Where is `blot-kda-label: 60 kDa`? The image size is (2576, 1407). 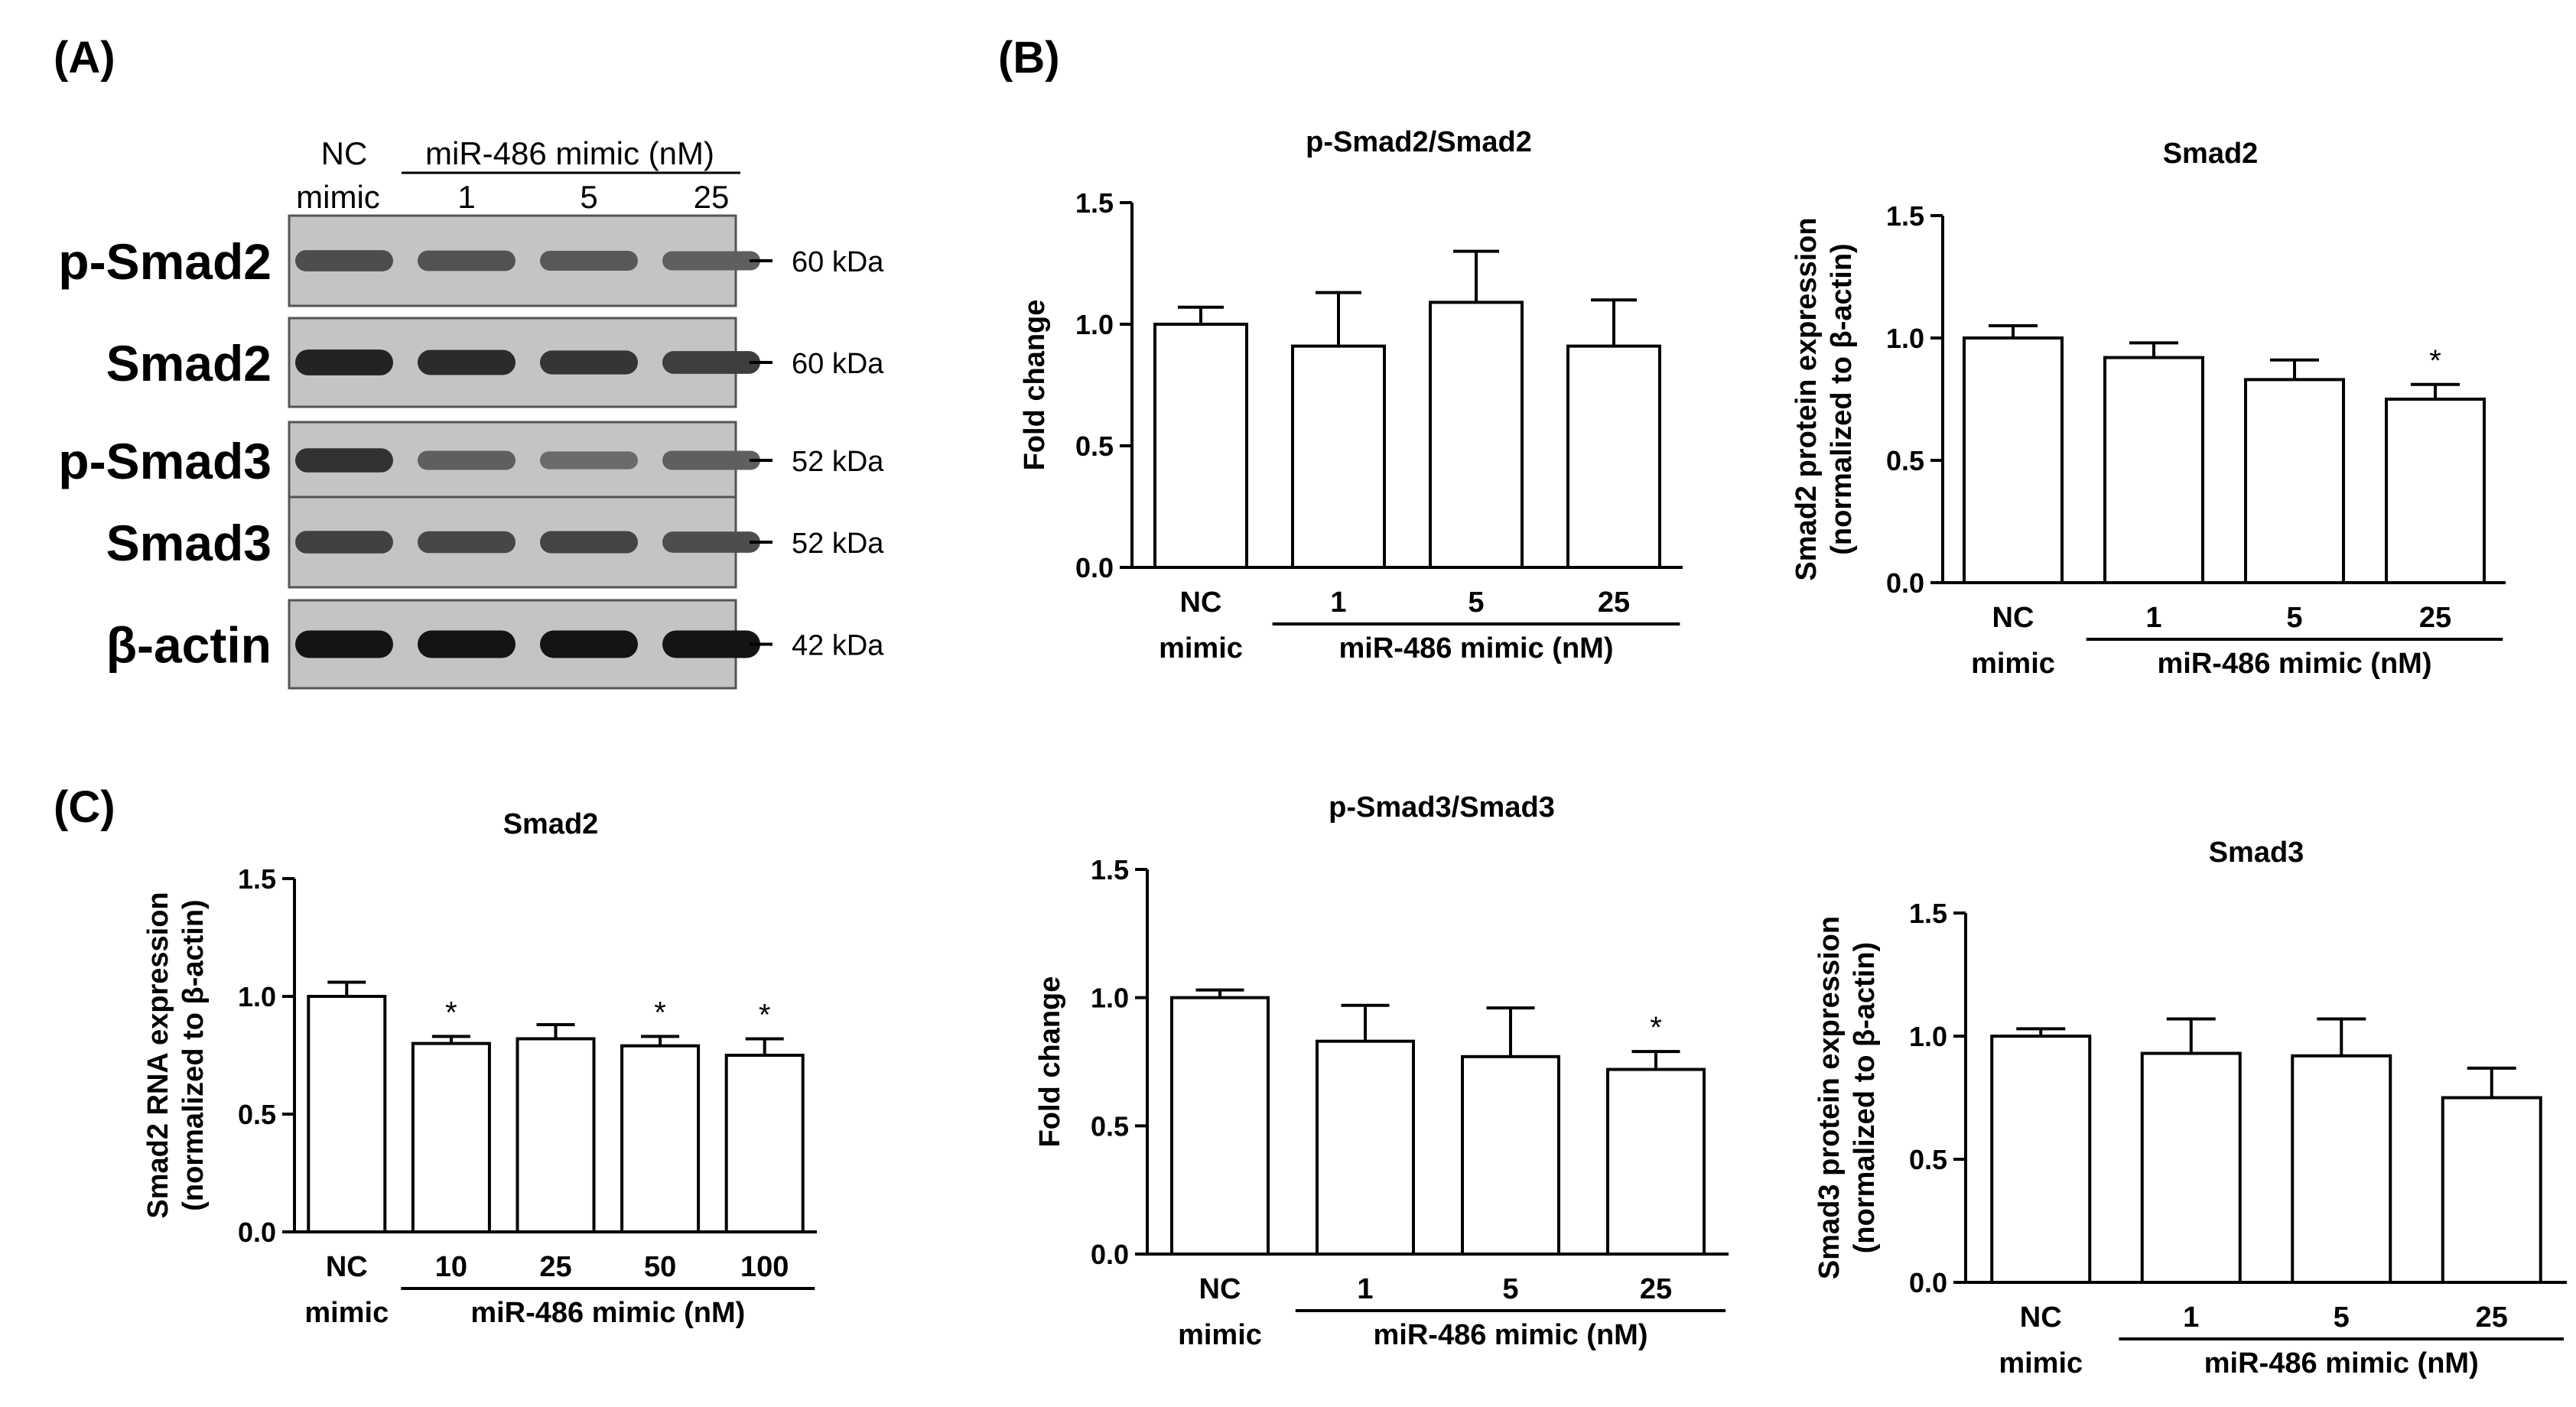
blot-kda-label: 60 kDa is located at coordinates (838, 364).